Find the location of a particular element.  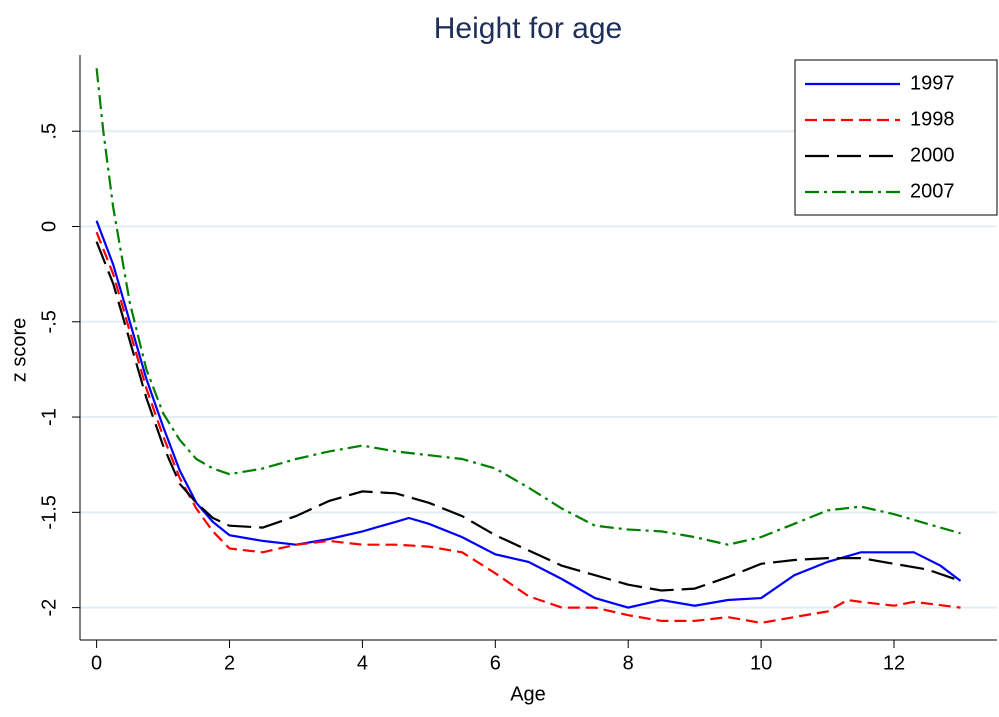

x-axis-label: Age is located at coordinates (528, 694).